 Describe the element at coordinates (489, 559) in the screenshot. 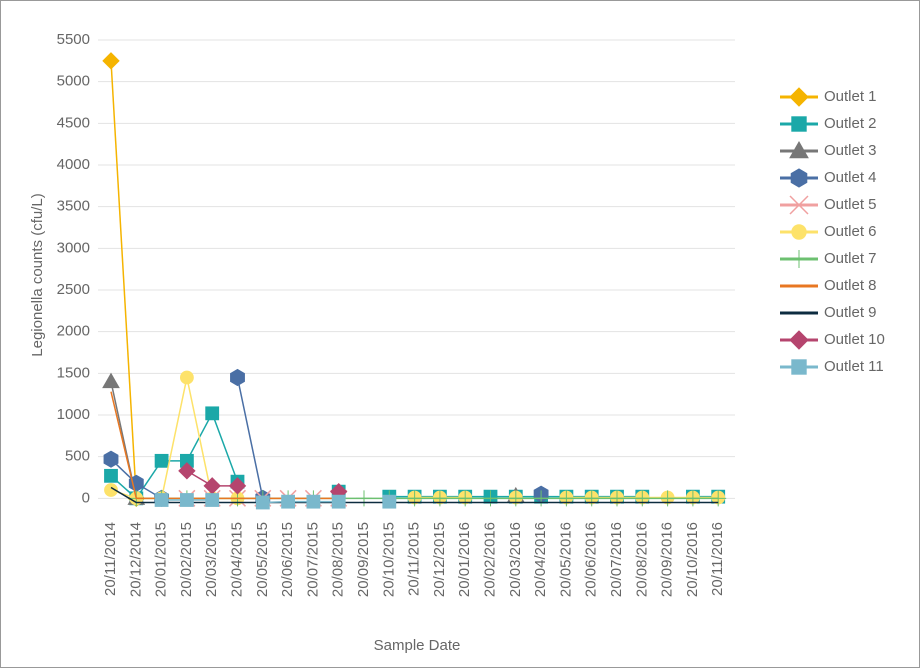

I see `x-tick-label: 20/02/2016` at that location.